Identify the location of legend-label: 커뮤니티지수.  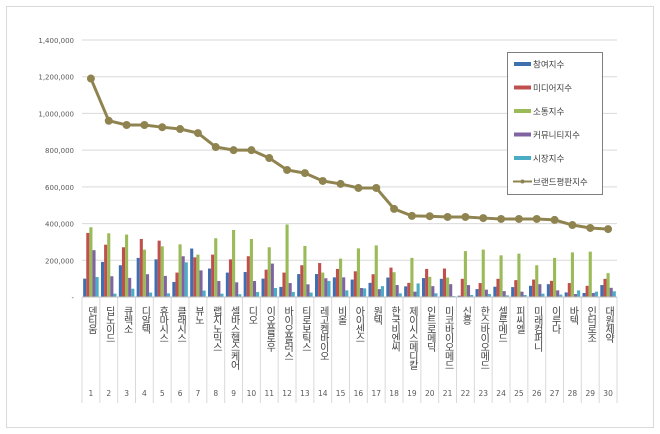
(556, 135).